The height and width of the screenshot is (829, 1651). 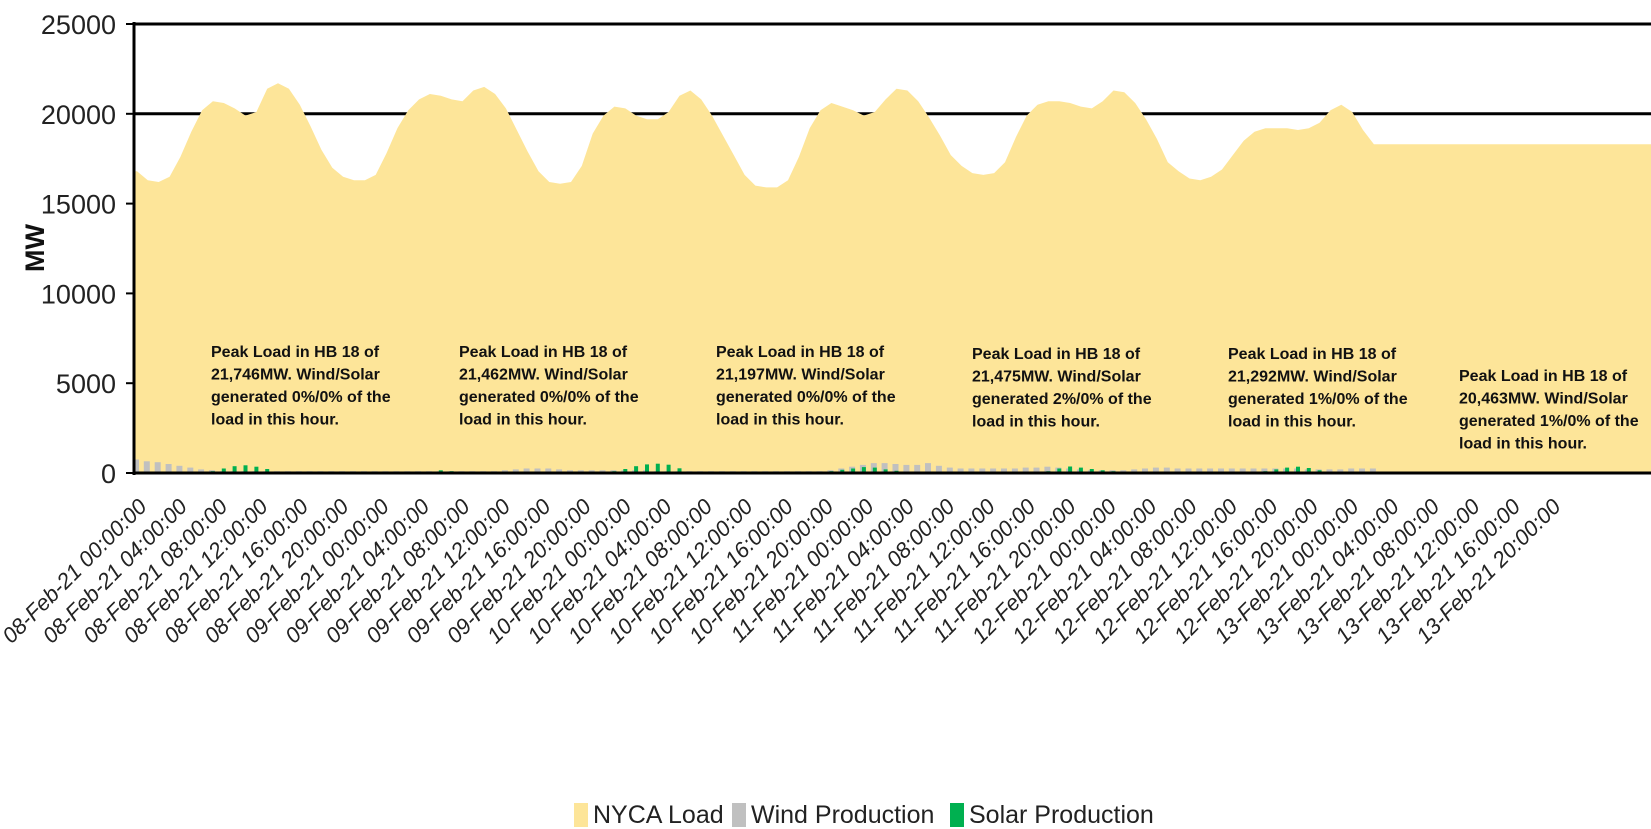 I want to click on y-tick-label: 20000, so click(x=78, y=115).